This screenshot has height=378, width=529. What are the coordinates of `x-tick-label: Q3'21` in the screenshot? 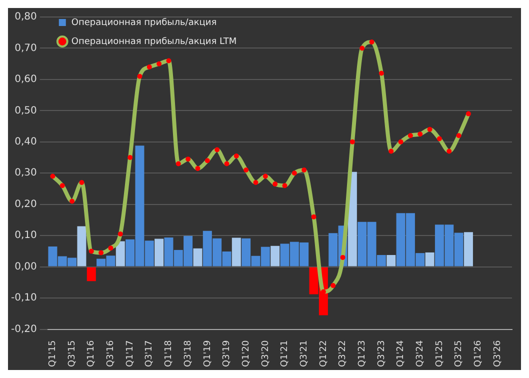 It's located at (304, 354).